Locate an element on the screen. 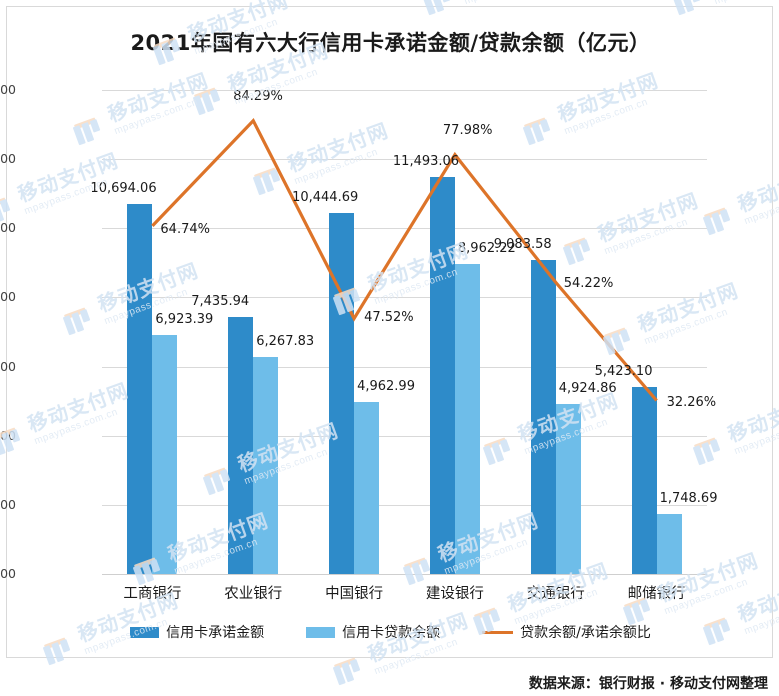  bar-value-label-loan: 6,267.83 is located at coordinates (285, 342).